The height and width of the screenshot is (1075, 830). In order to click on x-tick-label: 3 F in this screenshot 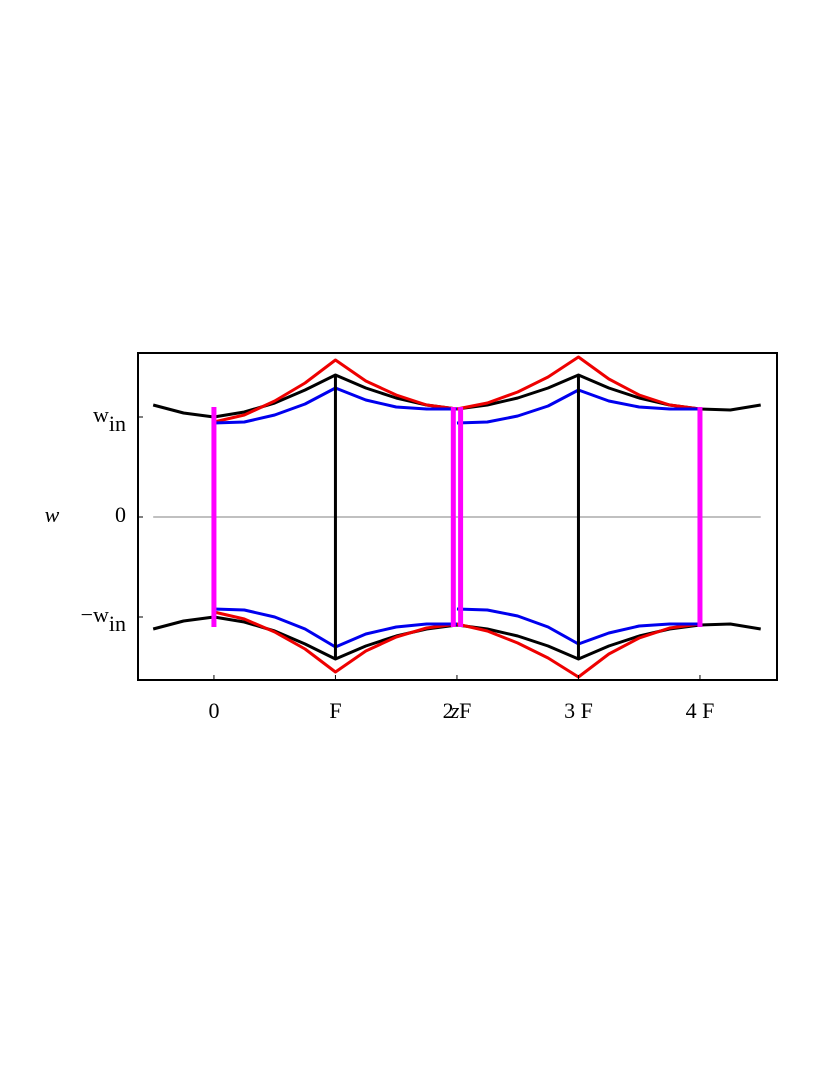, I will do `click(578, 710)`.